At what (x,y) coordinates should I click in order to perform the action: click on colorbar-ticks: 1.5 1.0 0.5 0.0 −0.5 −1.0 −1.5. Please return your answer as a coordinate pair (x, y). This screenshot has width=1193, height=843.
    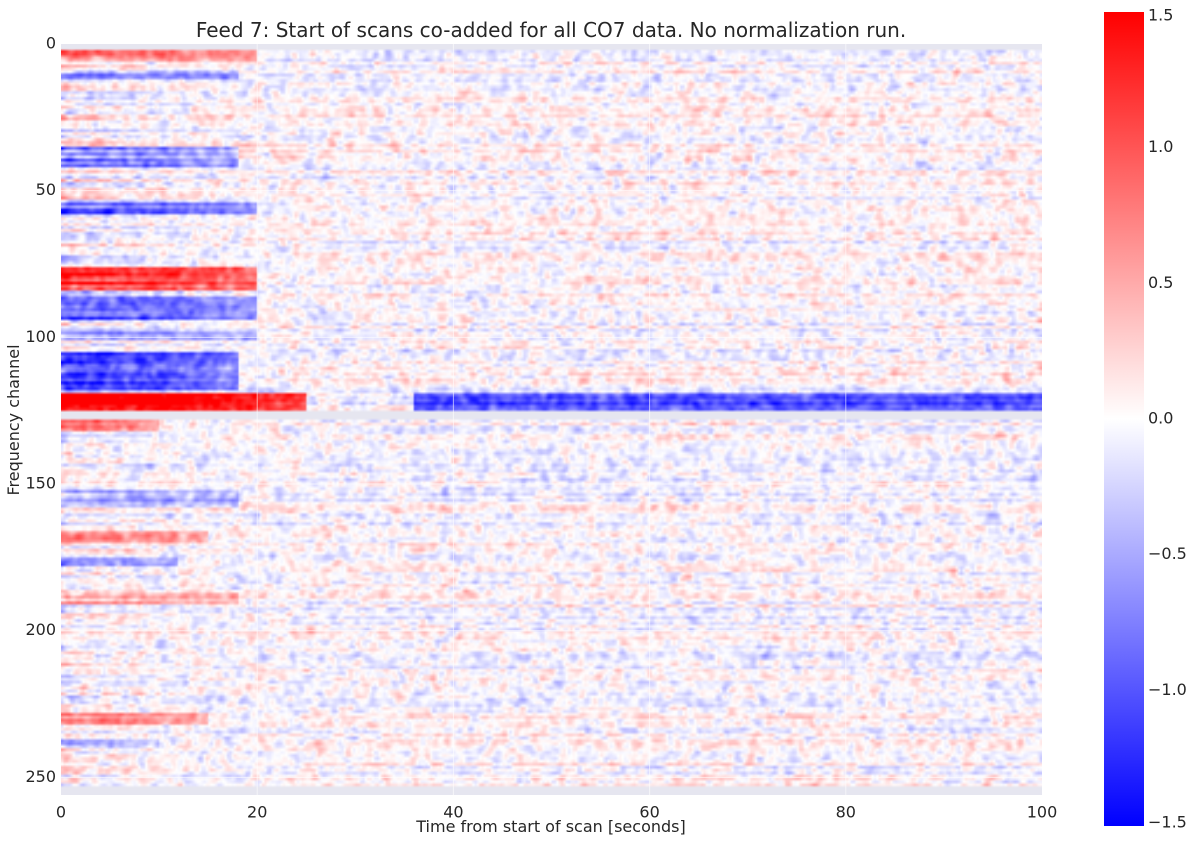
    Looking at the image, I should click on (1167, 419).